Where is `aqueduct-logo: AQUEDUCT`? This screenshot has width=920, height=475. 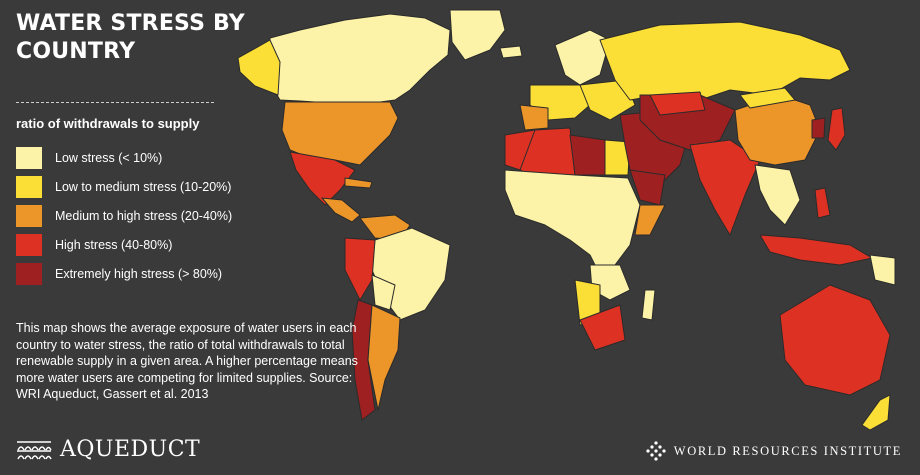 aqueduct-logo: AQUEDUCT is located at coordinates (108, 449).